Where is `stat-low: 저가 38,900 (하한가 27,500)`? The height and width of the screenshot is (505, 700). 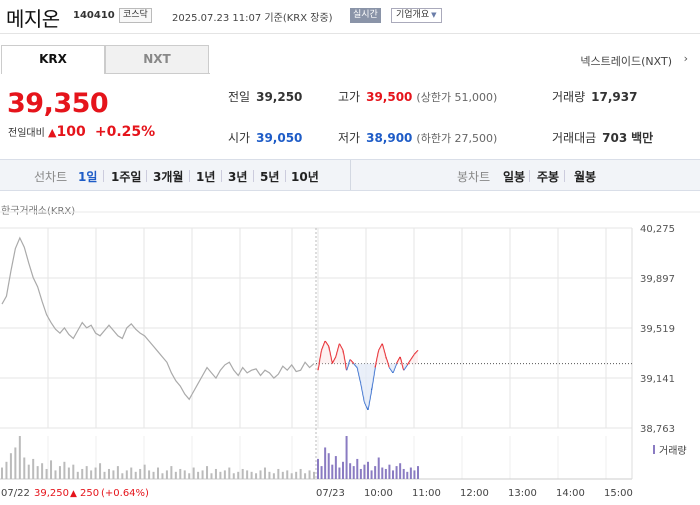 stat-low: 저가 38,900 (하한가 27,500) is located at coordinates (417, 137).